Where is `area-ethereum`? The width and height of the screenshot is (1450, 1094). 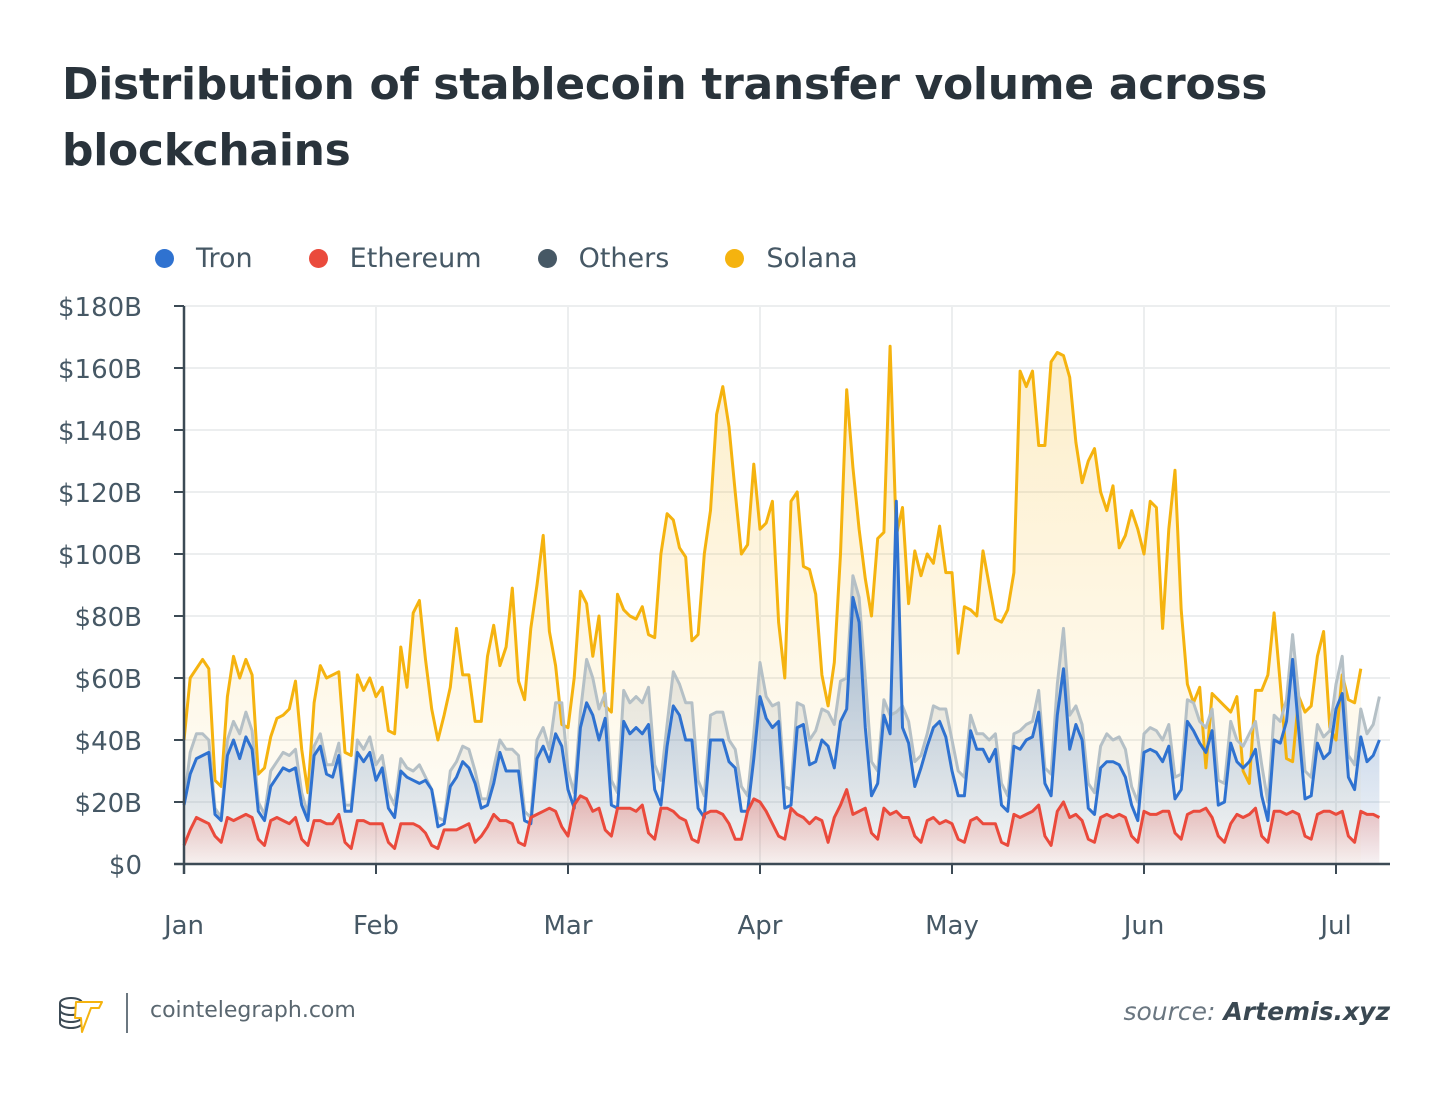
area-ethereum is located at coordinates (782, 826).